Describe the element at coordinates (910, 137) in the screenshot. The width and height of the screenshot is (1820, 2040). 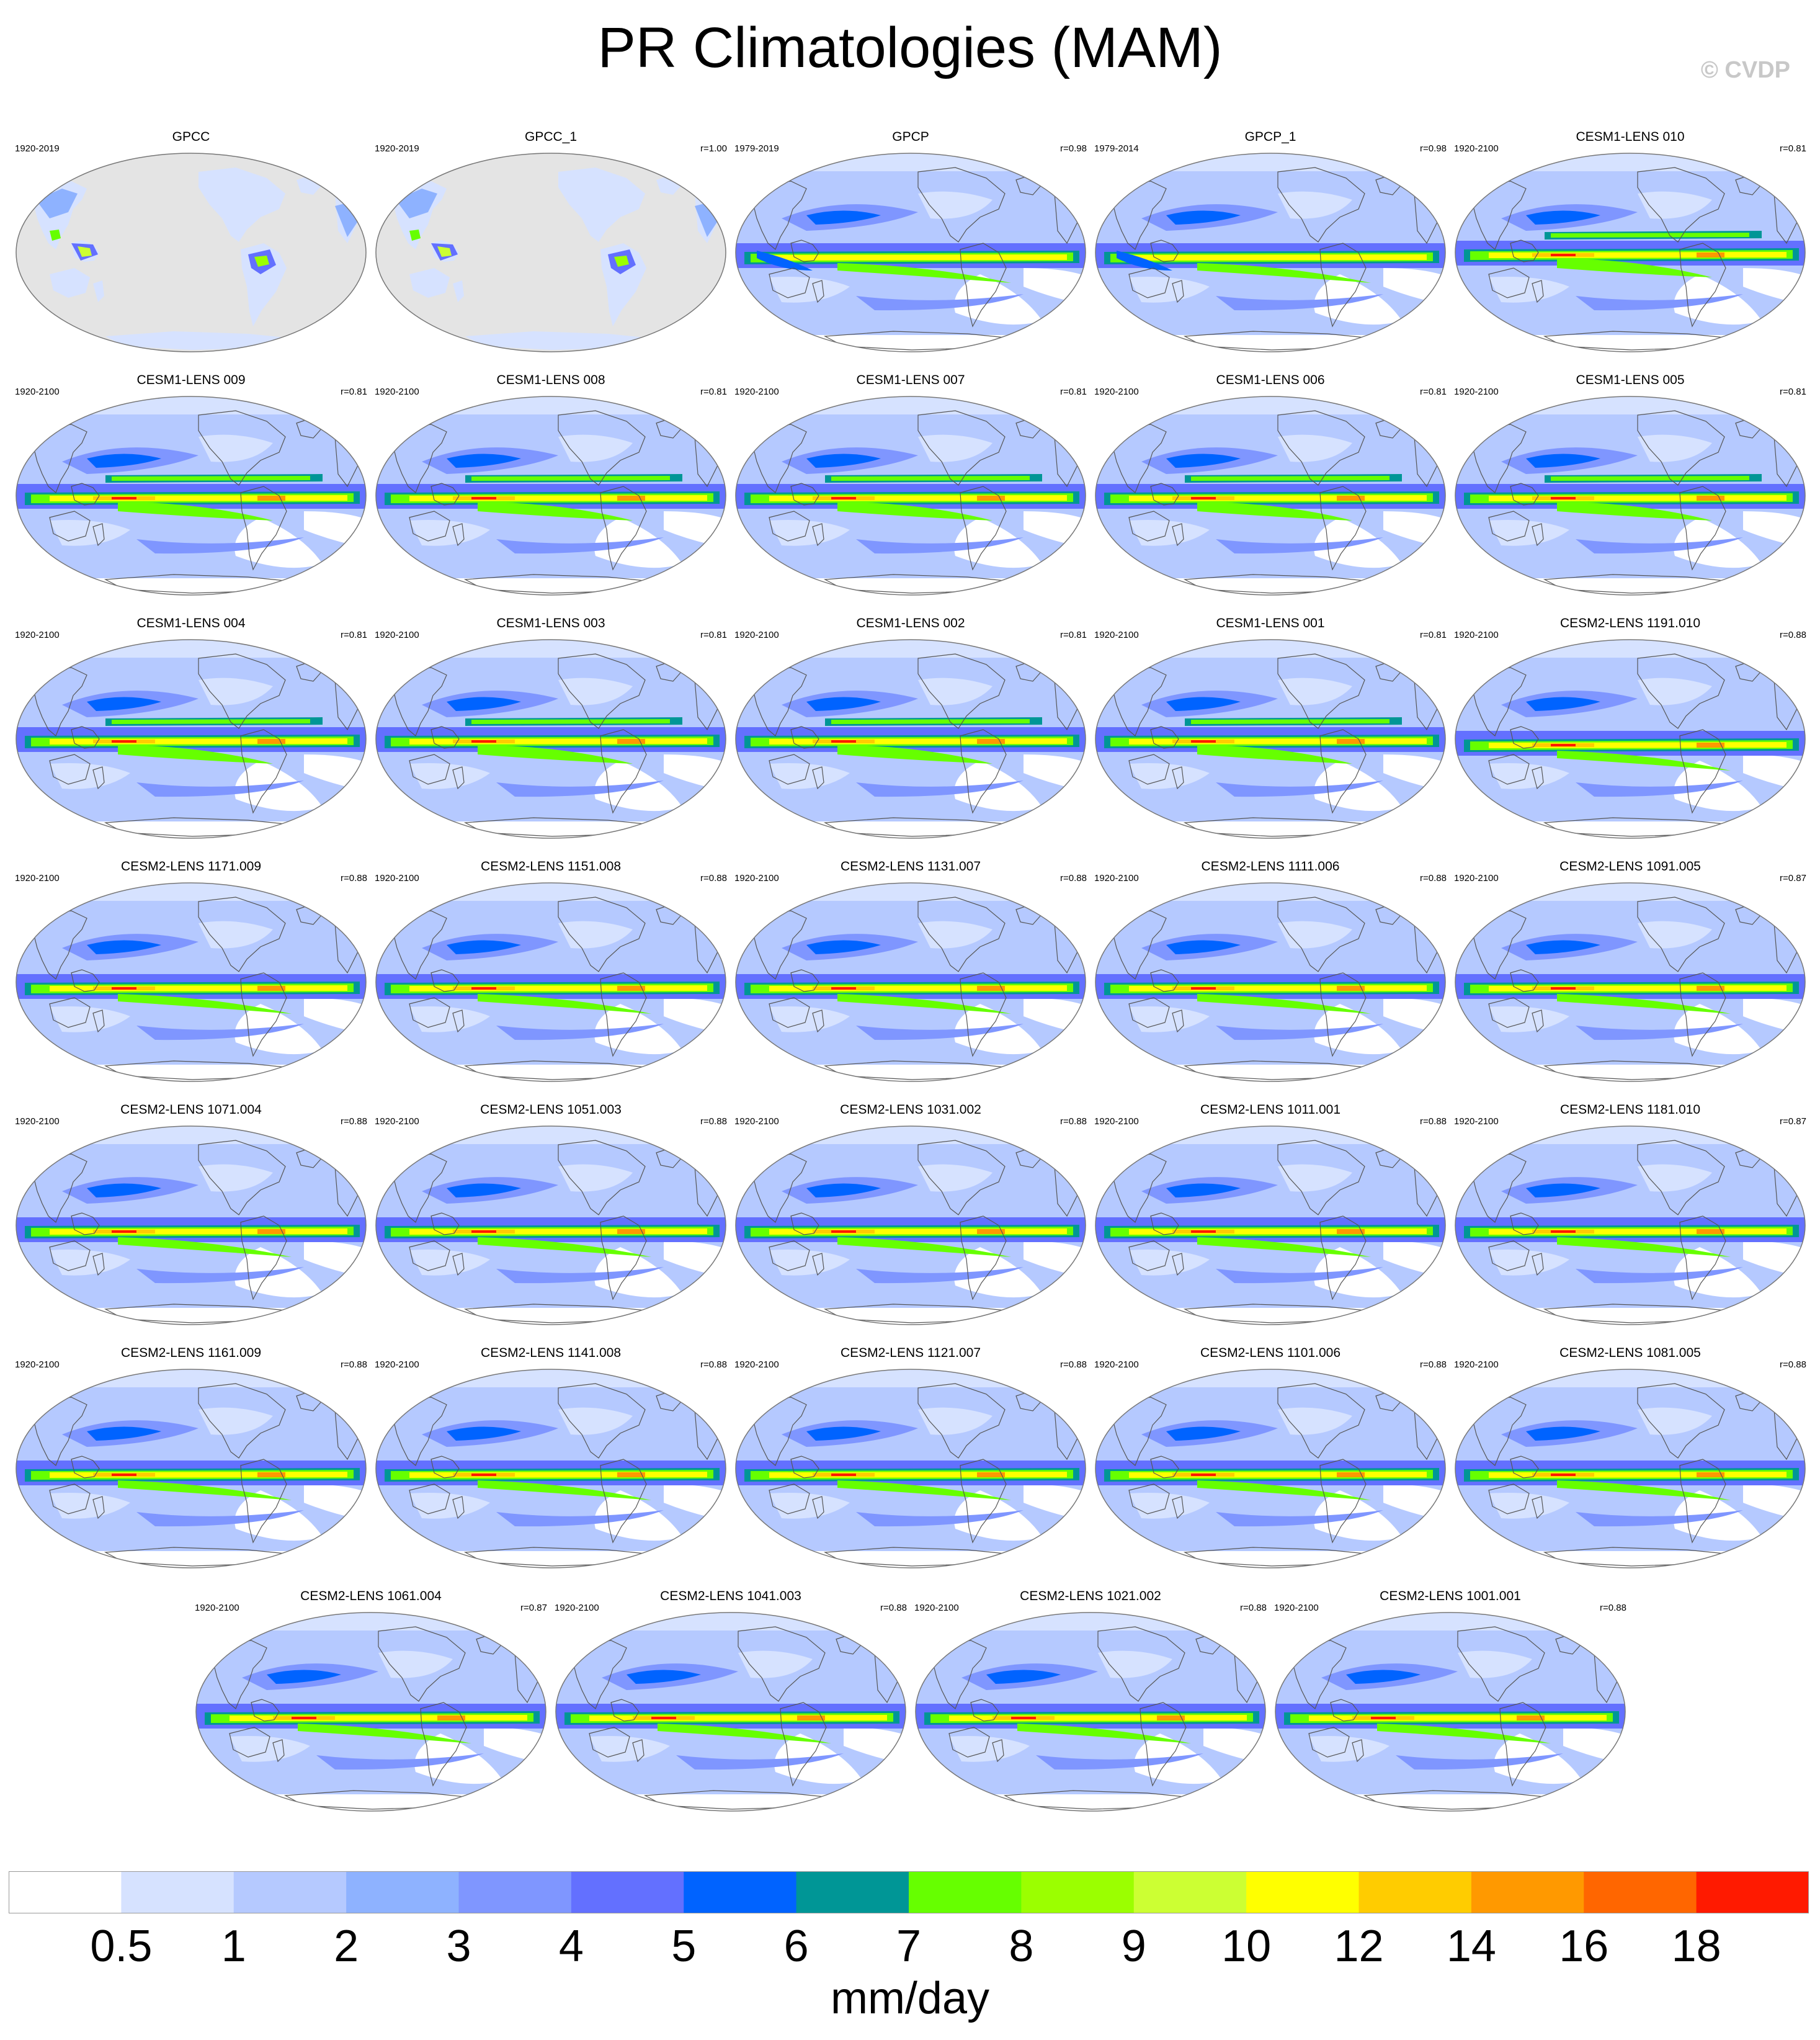
I see `panel-title: GPCP` at that location.